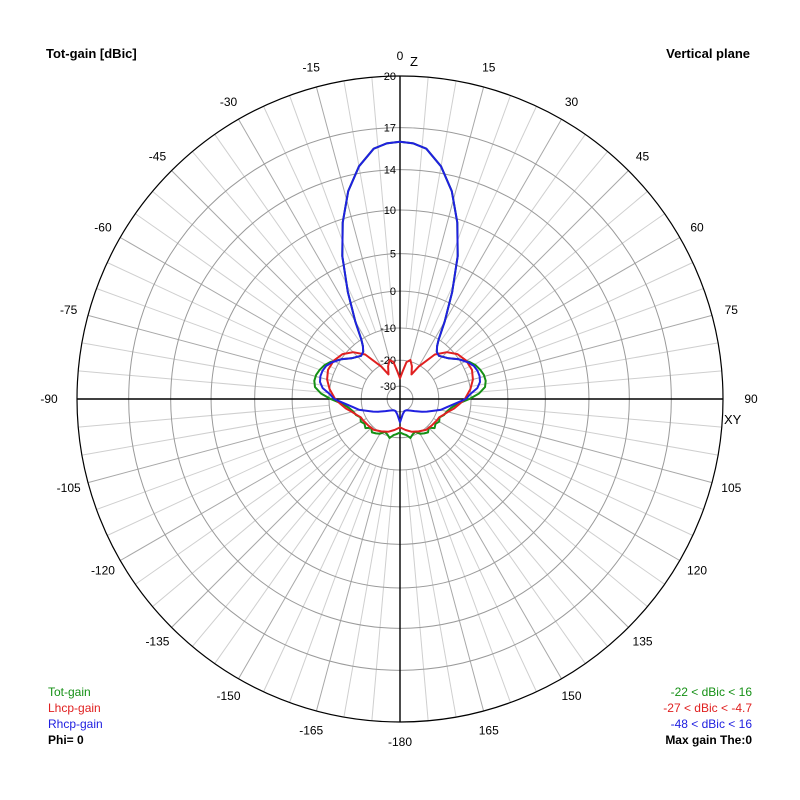 The width and height of the screenshot is (800, 800). I want to click on radial-label: 10, so click(390, 211).